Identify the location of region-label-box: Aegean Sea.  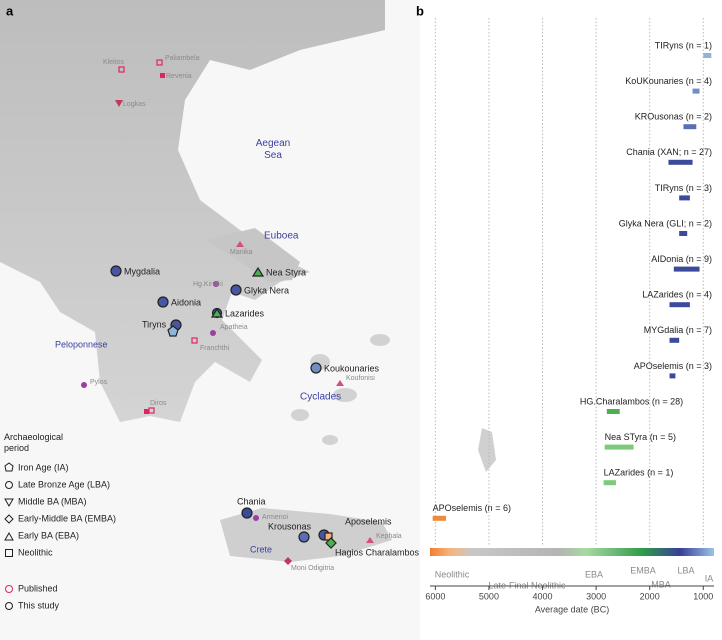
(273, 149).